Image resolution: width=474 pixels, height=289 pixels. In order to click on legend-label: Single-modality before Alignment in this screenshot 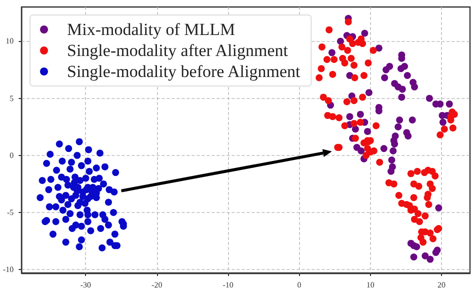, I will do `click(184, 71)`.